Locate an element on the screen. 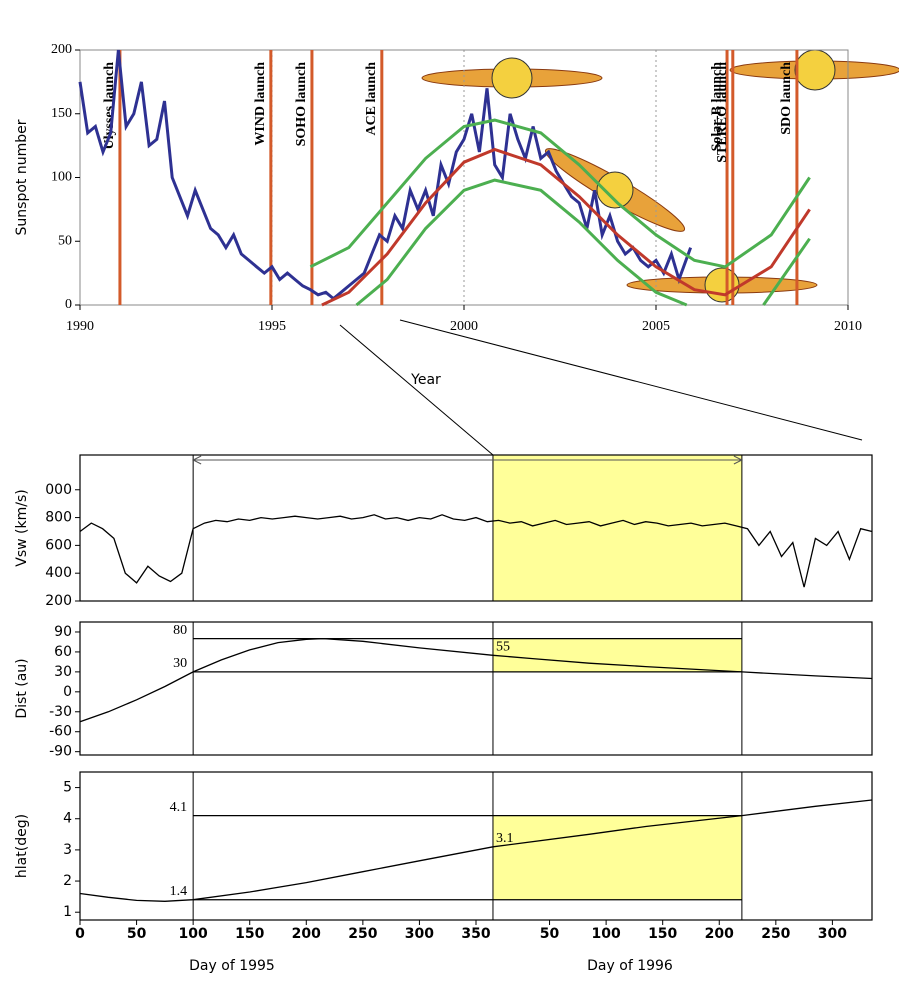 The image size is (899, 983). y-tick-label: 150 is located at coordinates (61, 113).